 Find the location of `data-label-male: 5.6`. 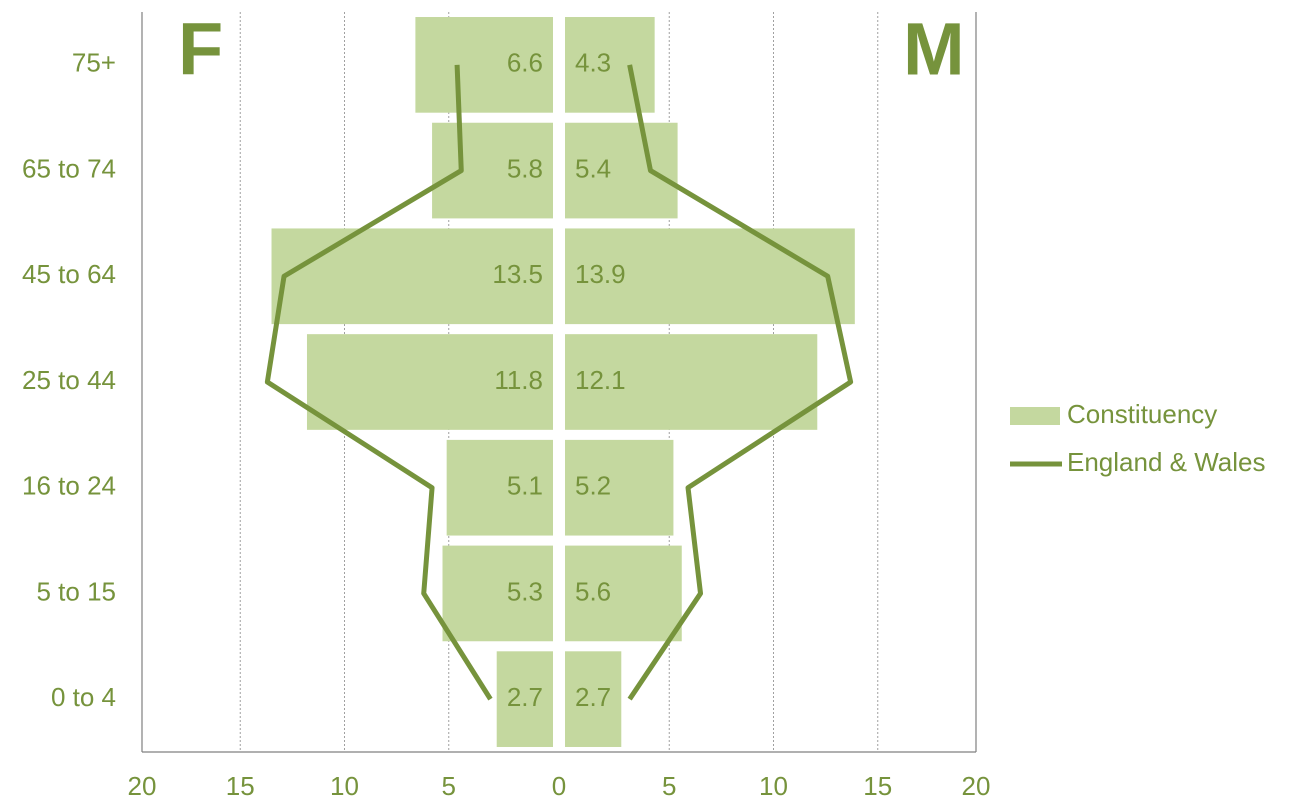

data-label-male: 5.6 is located at coordinates (593, 591).